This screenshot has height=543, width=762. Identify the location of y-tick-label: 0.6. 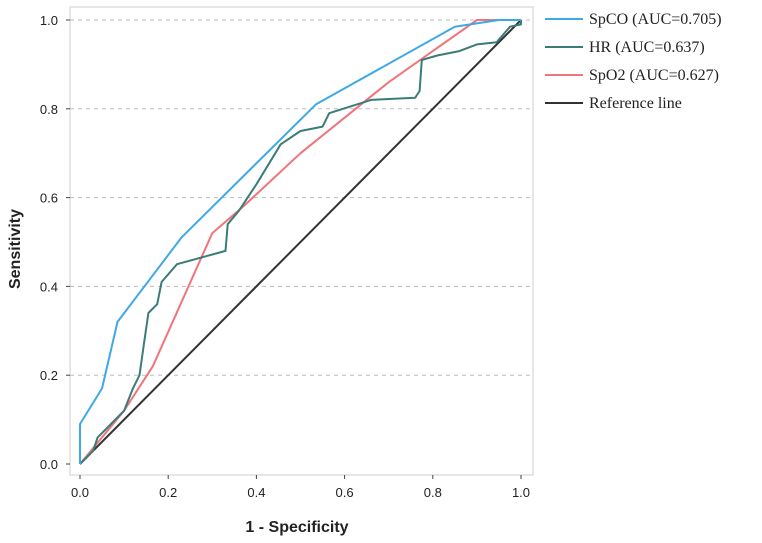
(49, 198).